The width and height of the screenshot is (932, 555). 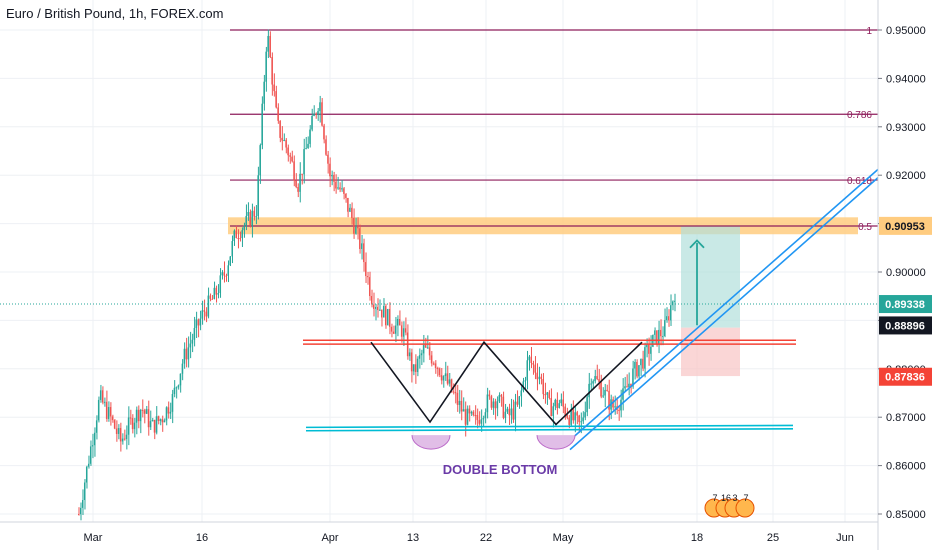 I want to click on y-tick-label: 0.86000, so click(x=906, y=467).